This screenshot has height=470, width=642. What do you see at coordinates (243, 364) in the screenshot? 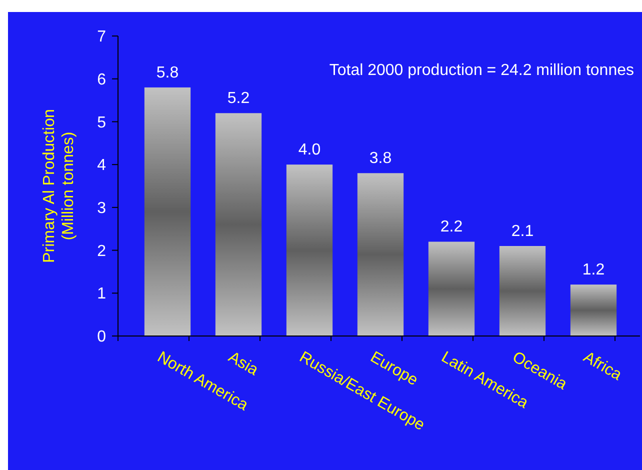
I see `x-tick-label: Asia` at bounding box center [243, 364].